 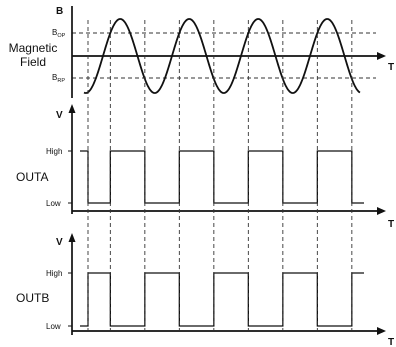 What do you see at coordinates (54, 273) in the screenshot?
I see `outb-high-label: High` at bounding box center [54, 273].